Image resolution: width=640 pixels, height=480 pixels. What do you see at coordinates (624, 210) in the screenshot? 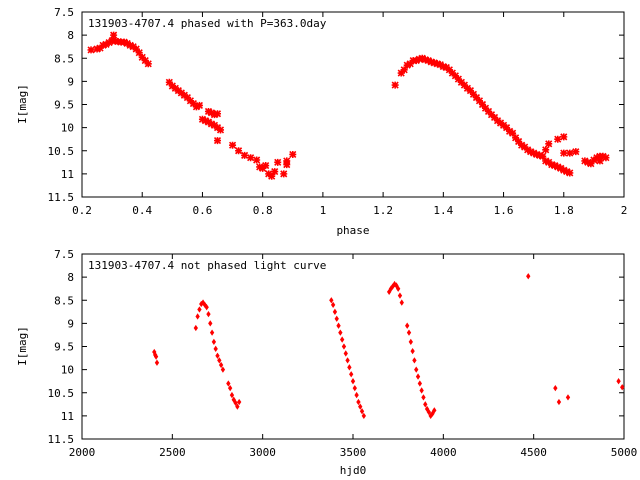
I see `phased-x-tick-label: 2` at bounding box center [624, 210].